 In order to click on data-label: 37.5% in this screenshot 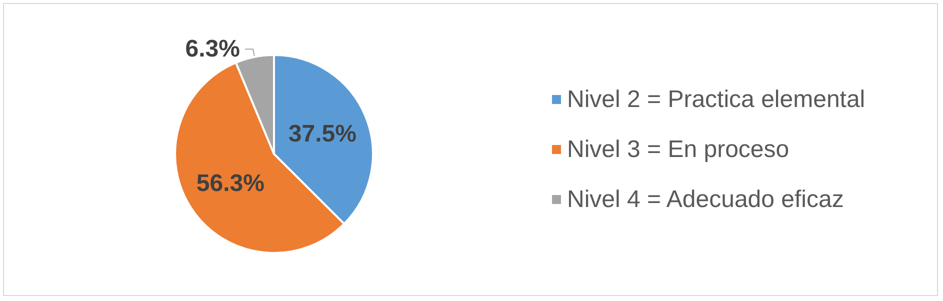, I will do `click(322, 134)`.